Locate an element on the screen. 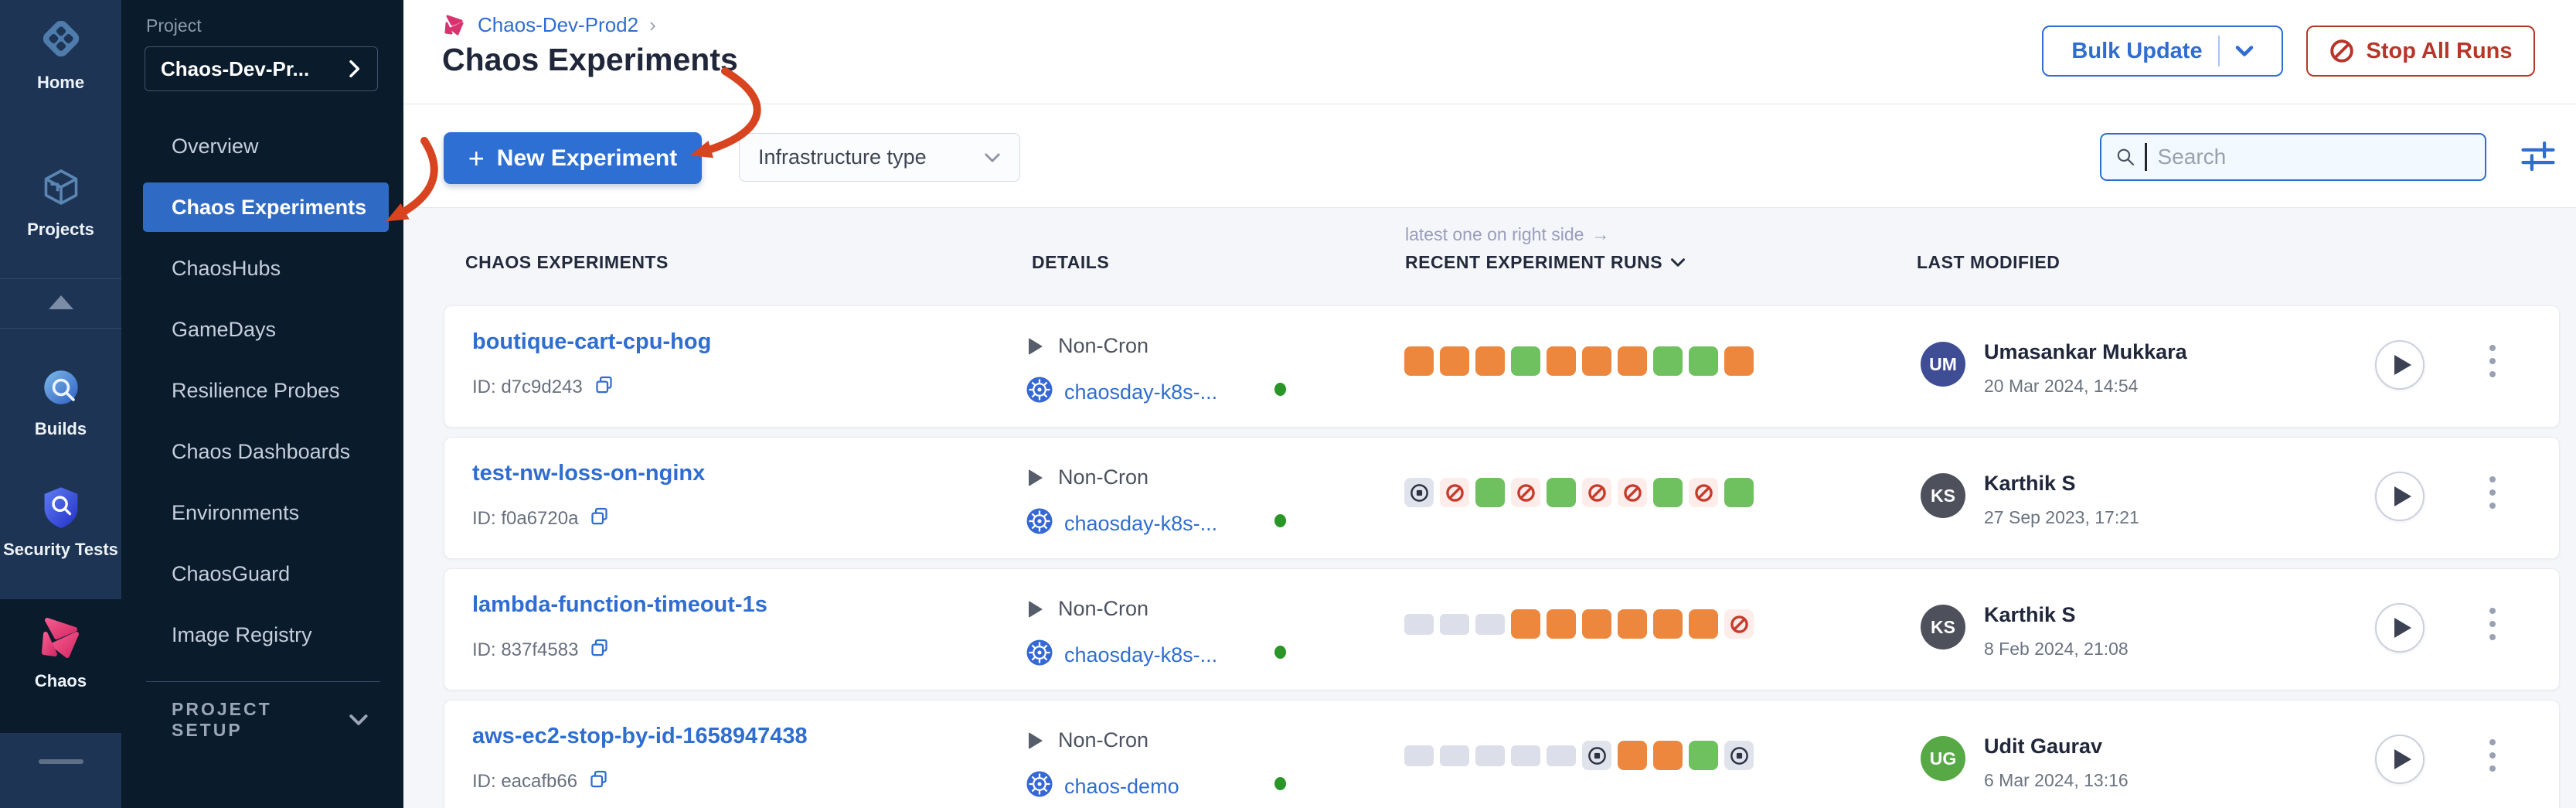 The width and height of the screenshot is (2576, 808). experiment-name-link: lambda-function-timeout-1s is located at coordinates (619, 604).